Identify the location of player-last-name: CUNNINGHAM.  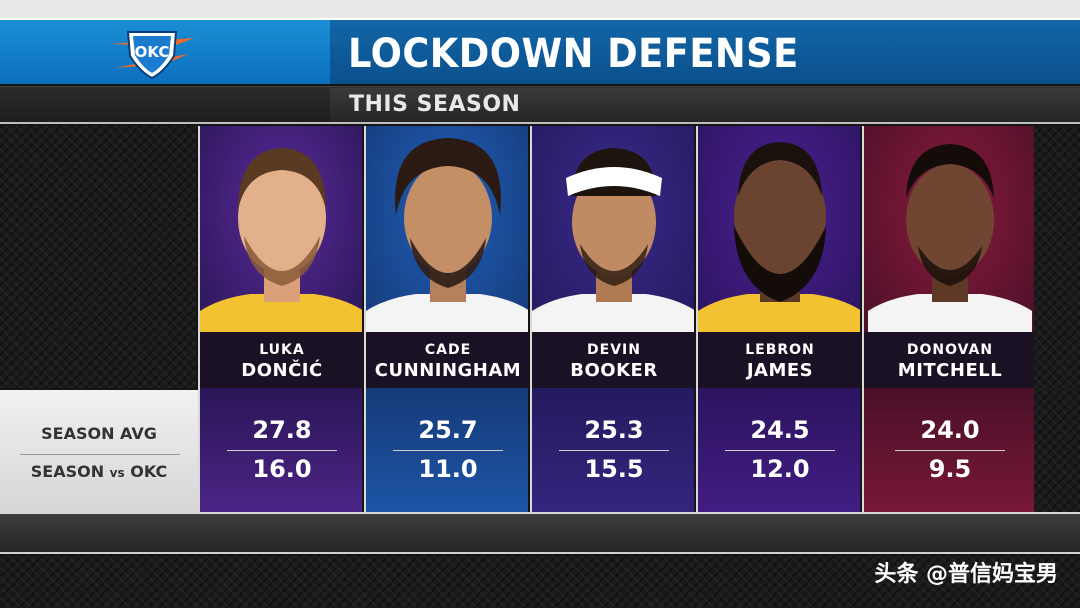
(448, 370).